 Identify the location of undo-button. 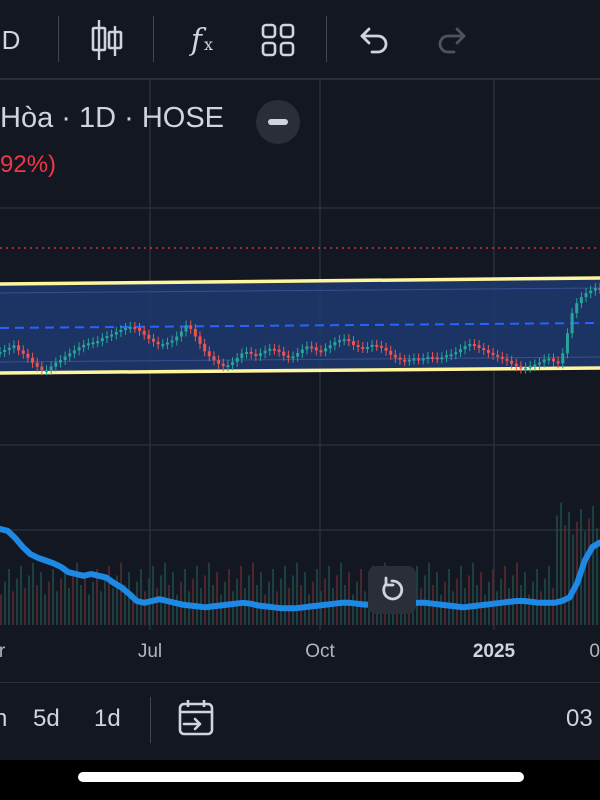
(374, 40).